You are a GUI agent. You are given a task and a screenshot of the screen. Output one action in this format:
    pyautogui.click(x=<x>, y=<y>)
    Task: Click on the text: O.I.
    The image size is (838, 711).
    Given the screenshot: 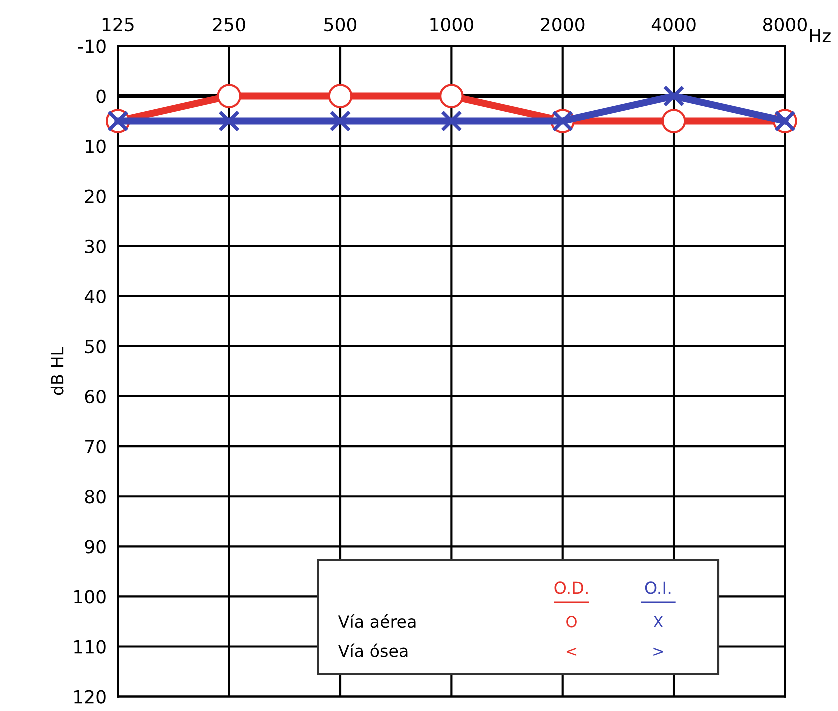 What is the action you would take?
    pyautogui.click(x=658, y=588)
    